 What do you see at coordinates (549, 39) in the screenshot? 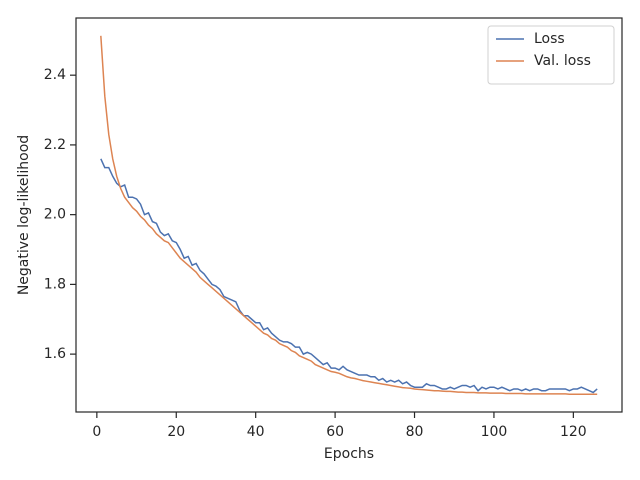
I see `legend-label: Loss` at bounding box center [549, 39].